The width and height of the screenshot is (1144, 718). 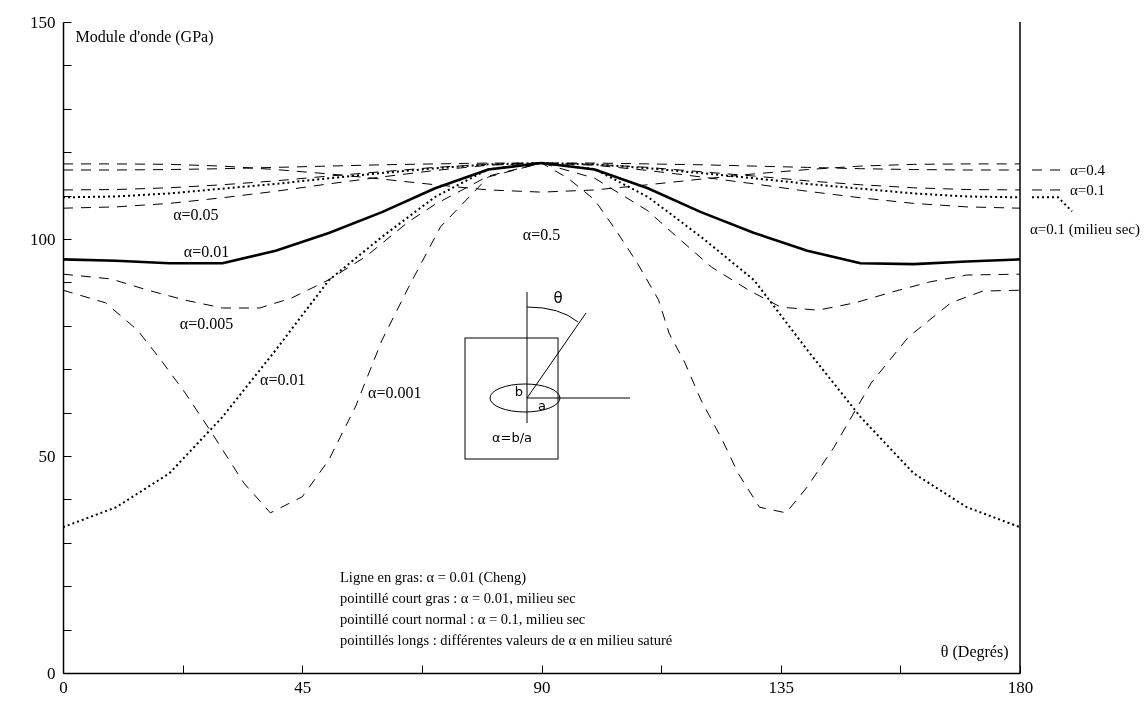 I want to click on x-axis-title: θ (Degrés), so click(x=974, y=651).